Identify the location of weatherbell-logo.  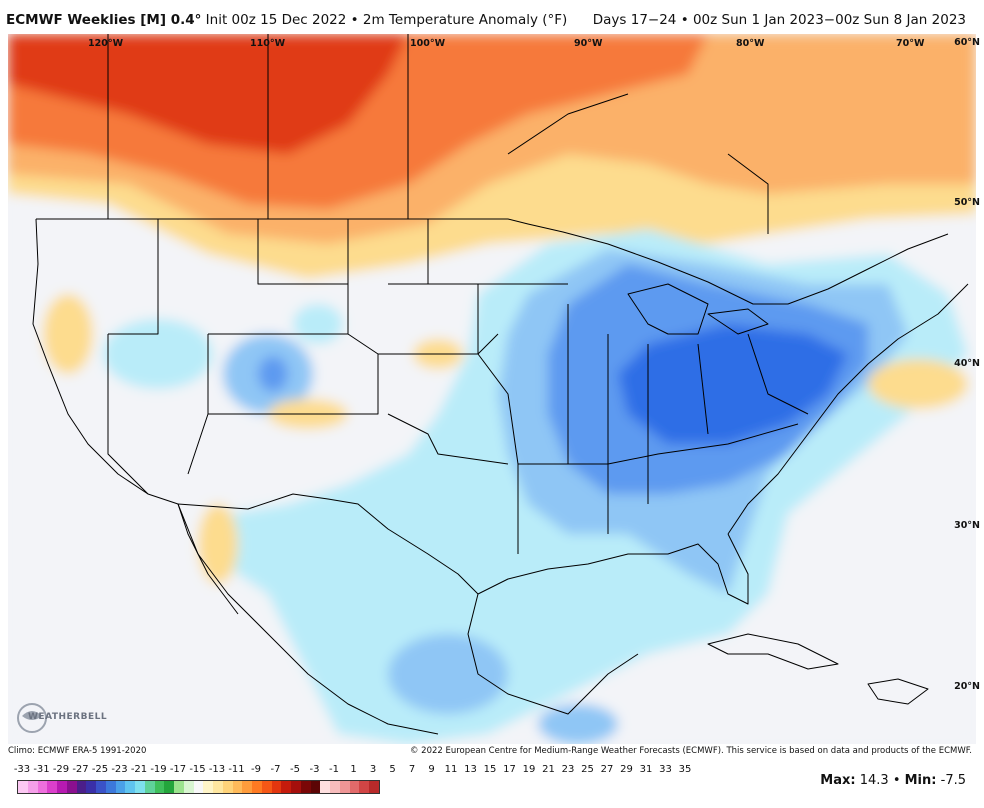
(32, 718).